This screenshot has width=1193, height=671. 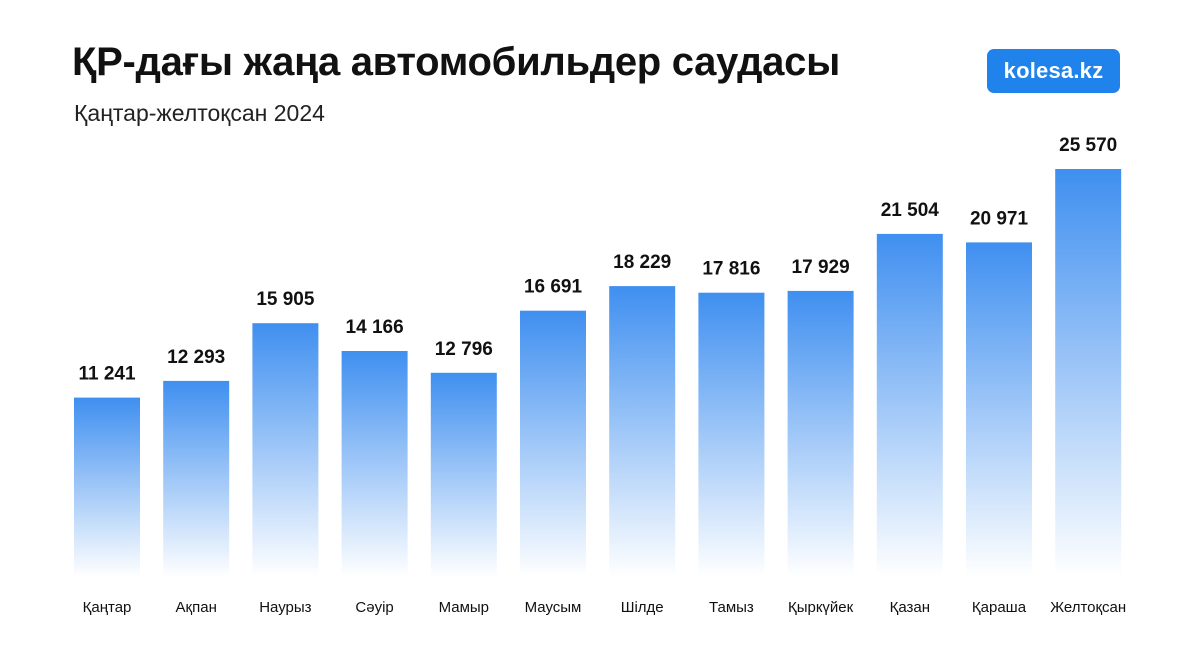 I want to click on bar-value-label: 16 691, so click(x=553, y=287).